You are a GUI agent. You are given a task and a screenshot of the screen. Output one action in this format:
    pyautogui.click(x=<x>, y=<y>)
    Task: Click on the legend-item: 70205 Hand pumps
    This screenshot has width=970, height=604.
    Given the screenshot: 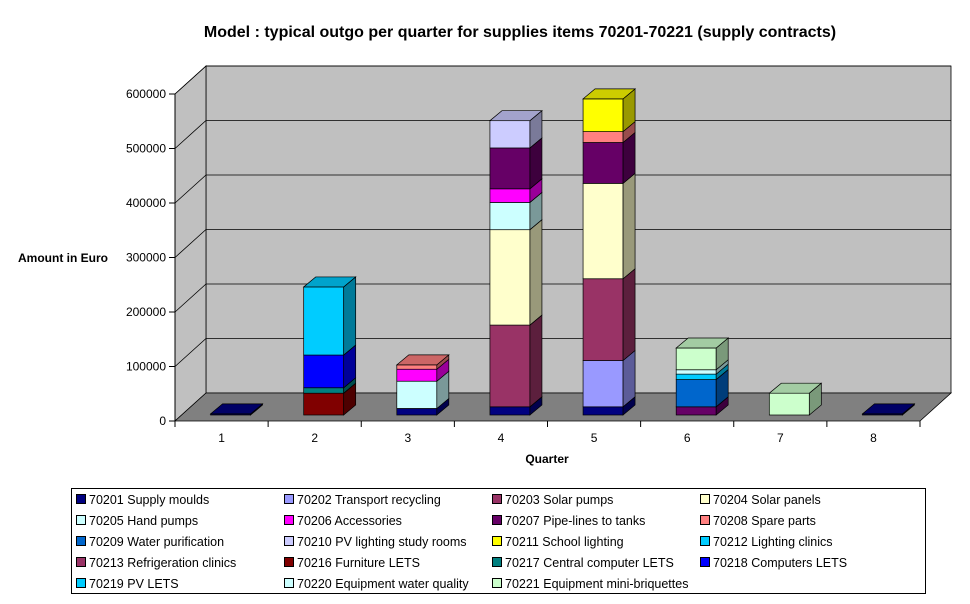 What is the action you would take?
    pyautogui.click(x=137, y=521)
    